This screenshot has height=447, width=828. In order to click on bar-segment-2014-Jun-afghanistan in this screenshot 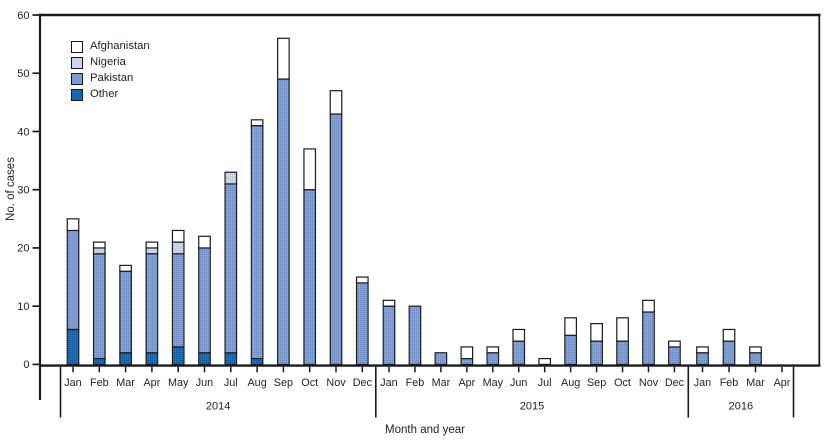, I will do `click(204, 242)`.